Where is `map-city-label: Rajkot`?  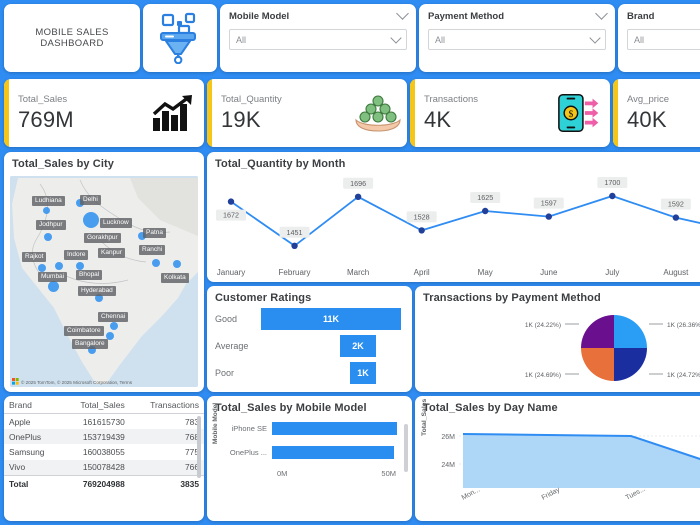
map-city-label: Rajkot is located at coordinates (34, 257).